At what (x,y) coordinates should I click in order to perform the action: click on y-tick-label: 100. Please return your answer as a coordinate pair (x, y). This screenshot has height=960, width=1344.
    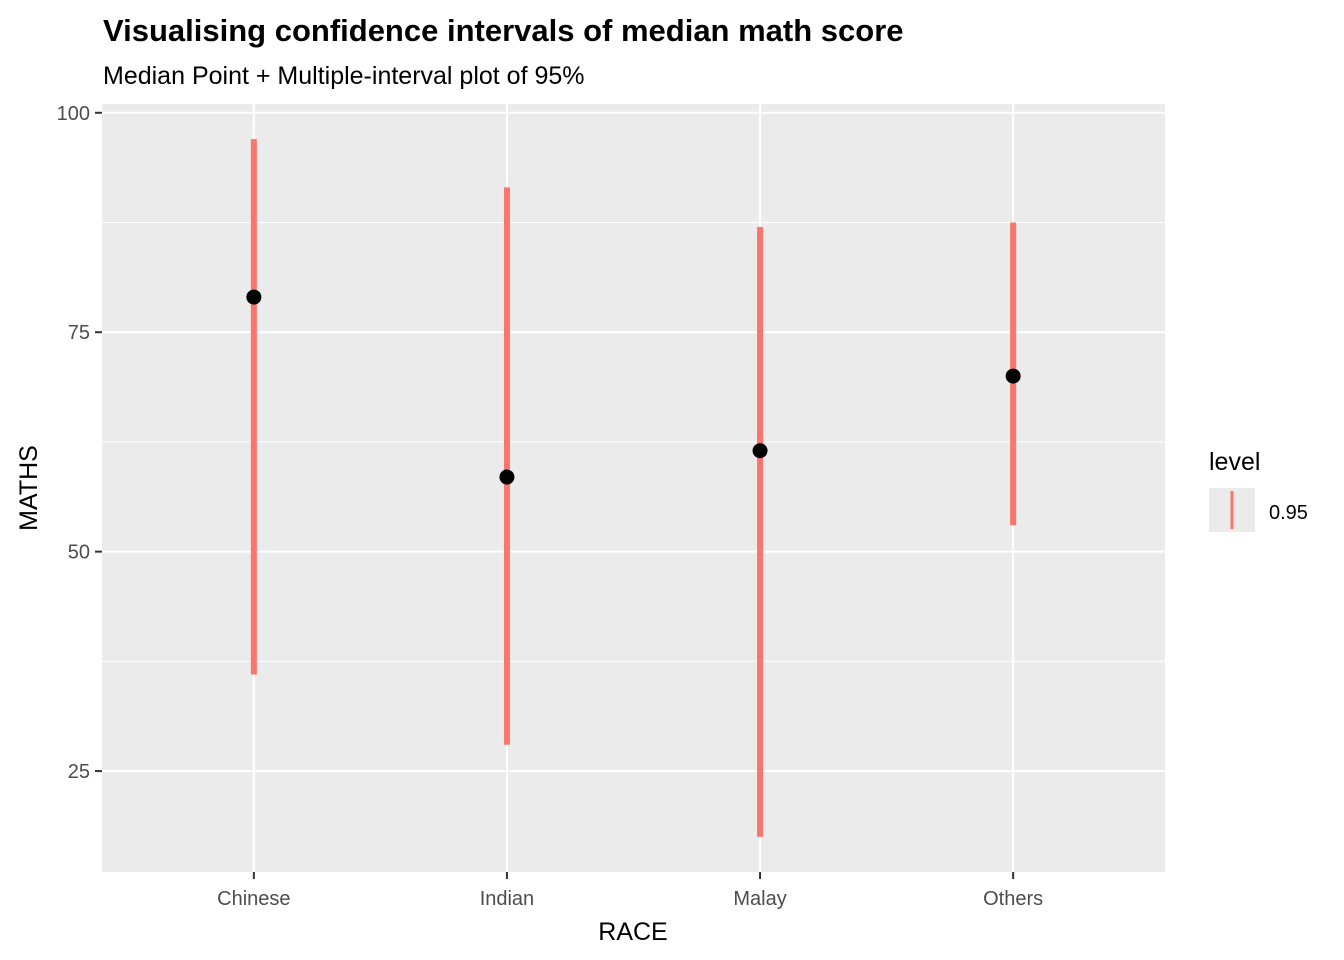
    Looking at the image, I should click on (73, 114).